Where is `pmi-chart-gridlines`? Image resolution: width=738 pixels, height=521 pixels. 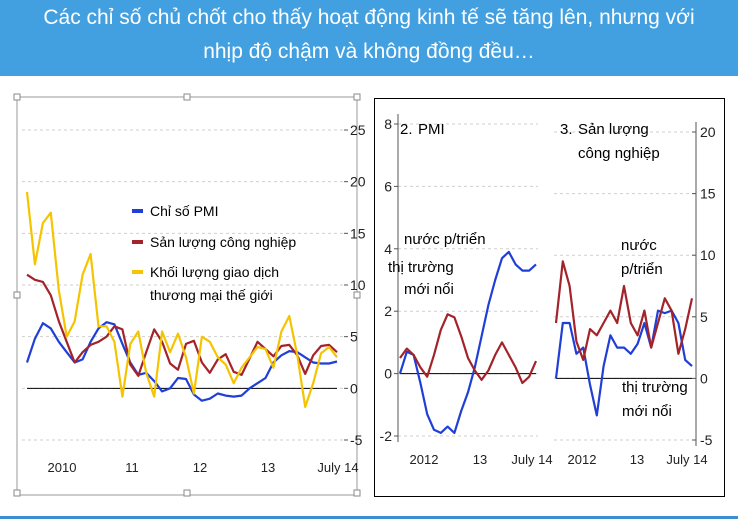 pmi-chart-gridlines is located at coordinates (467, 278).